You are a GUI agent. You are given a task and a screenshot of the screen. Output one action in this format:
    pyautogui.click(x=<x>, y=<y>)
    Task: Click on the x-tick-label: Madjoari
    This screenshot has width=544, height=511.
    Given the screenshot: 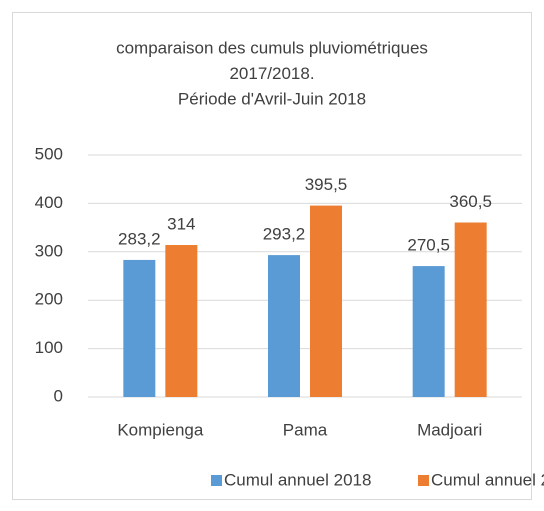 What is the action you would take?
    pyautogui.click(x=449, y=429)
    